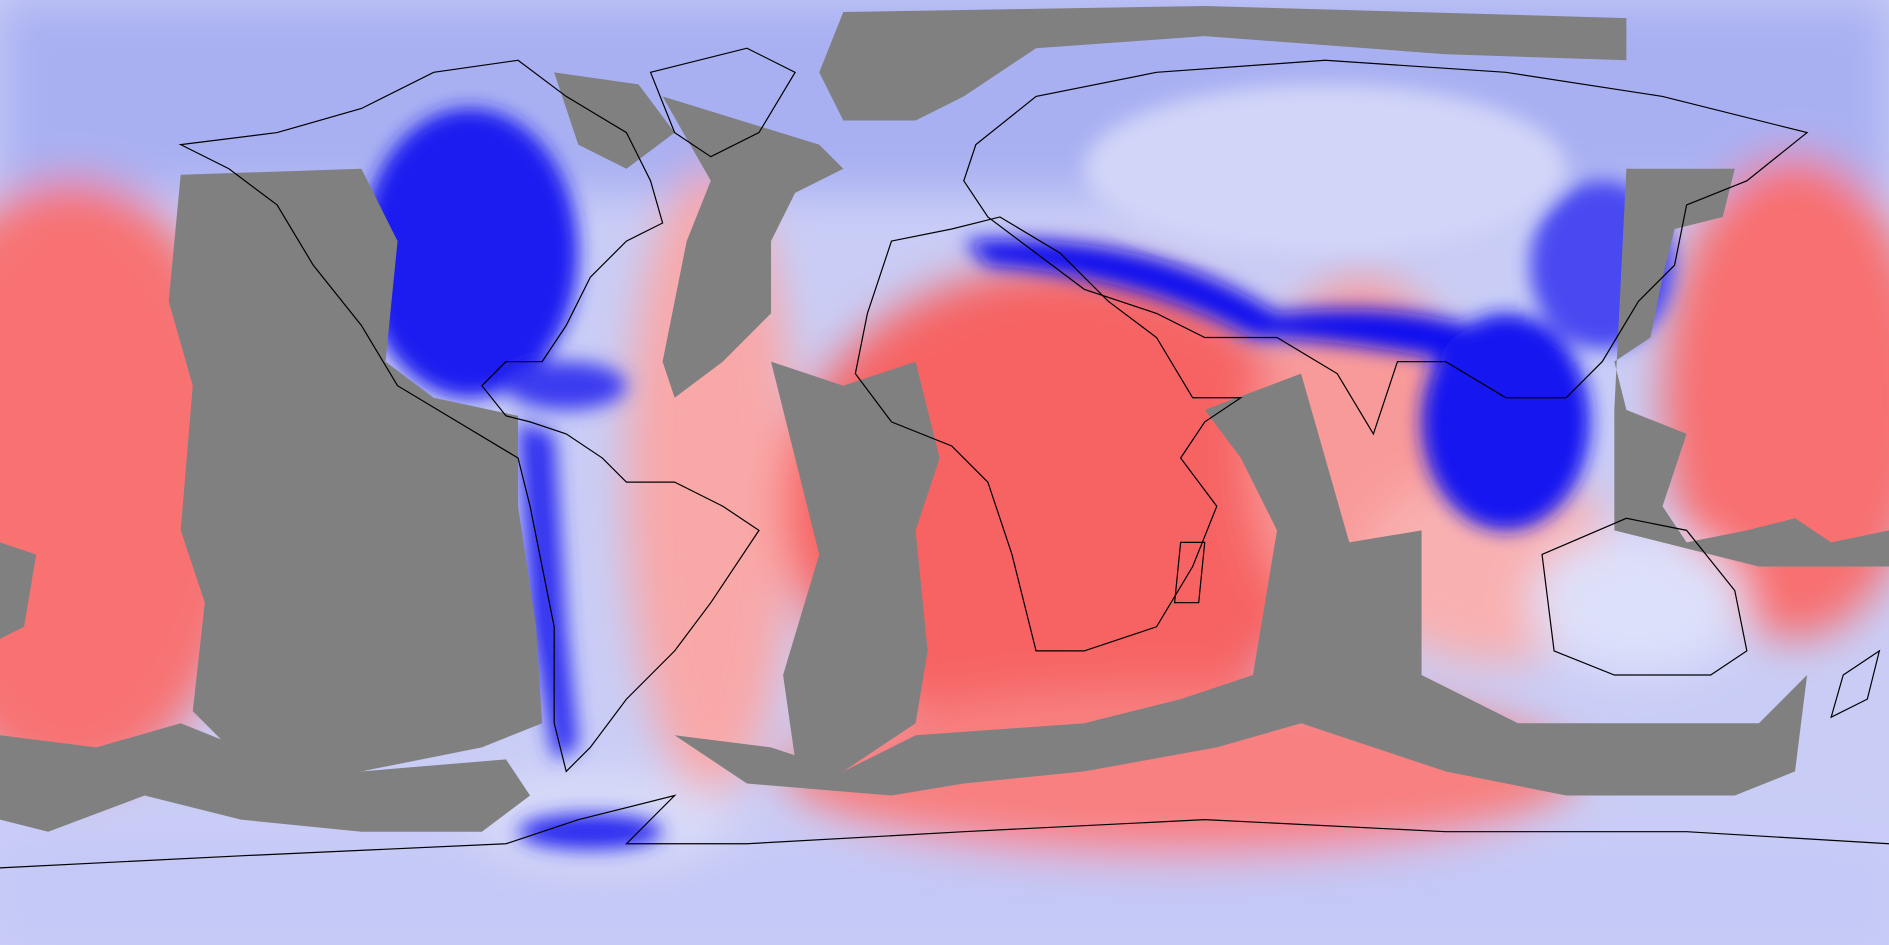 This screenshot has width=1889, height=945. I want to click on warm-pacific-east, so click(1775, 397).